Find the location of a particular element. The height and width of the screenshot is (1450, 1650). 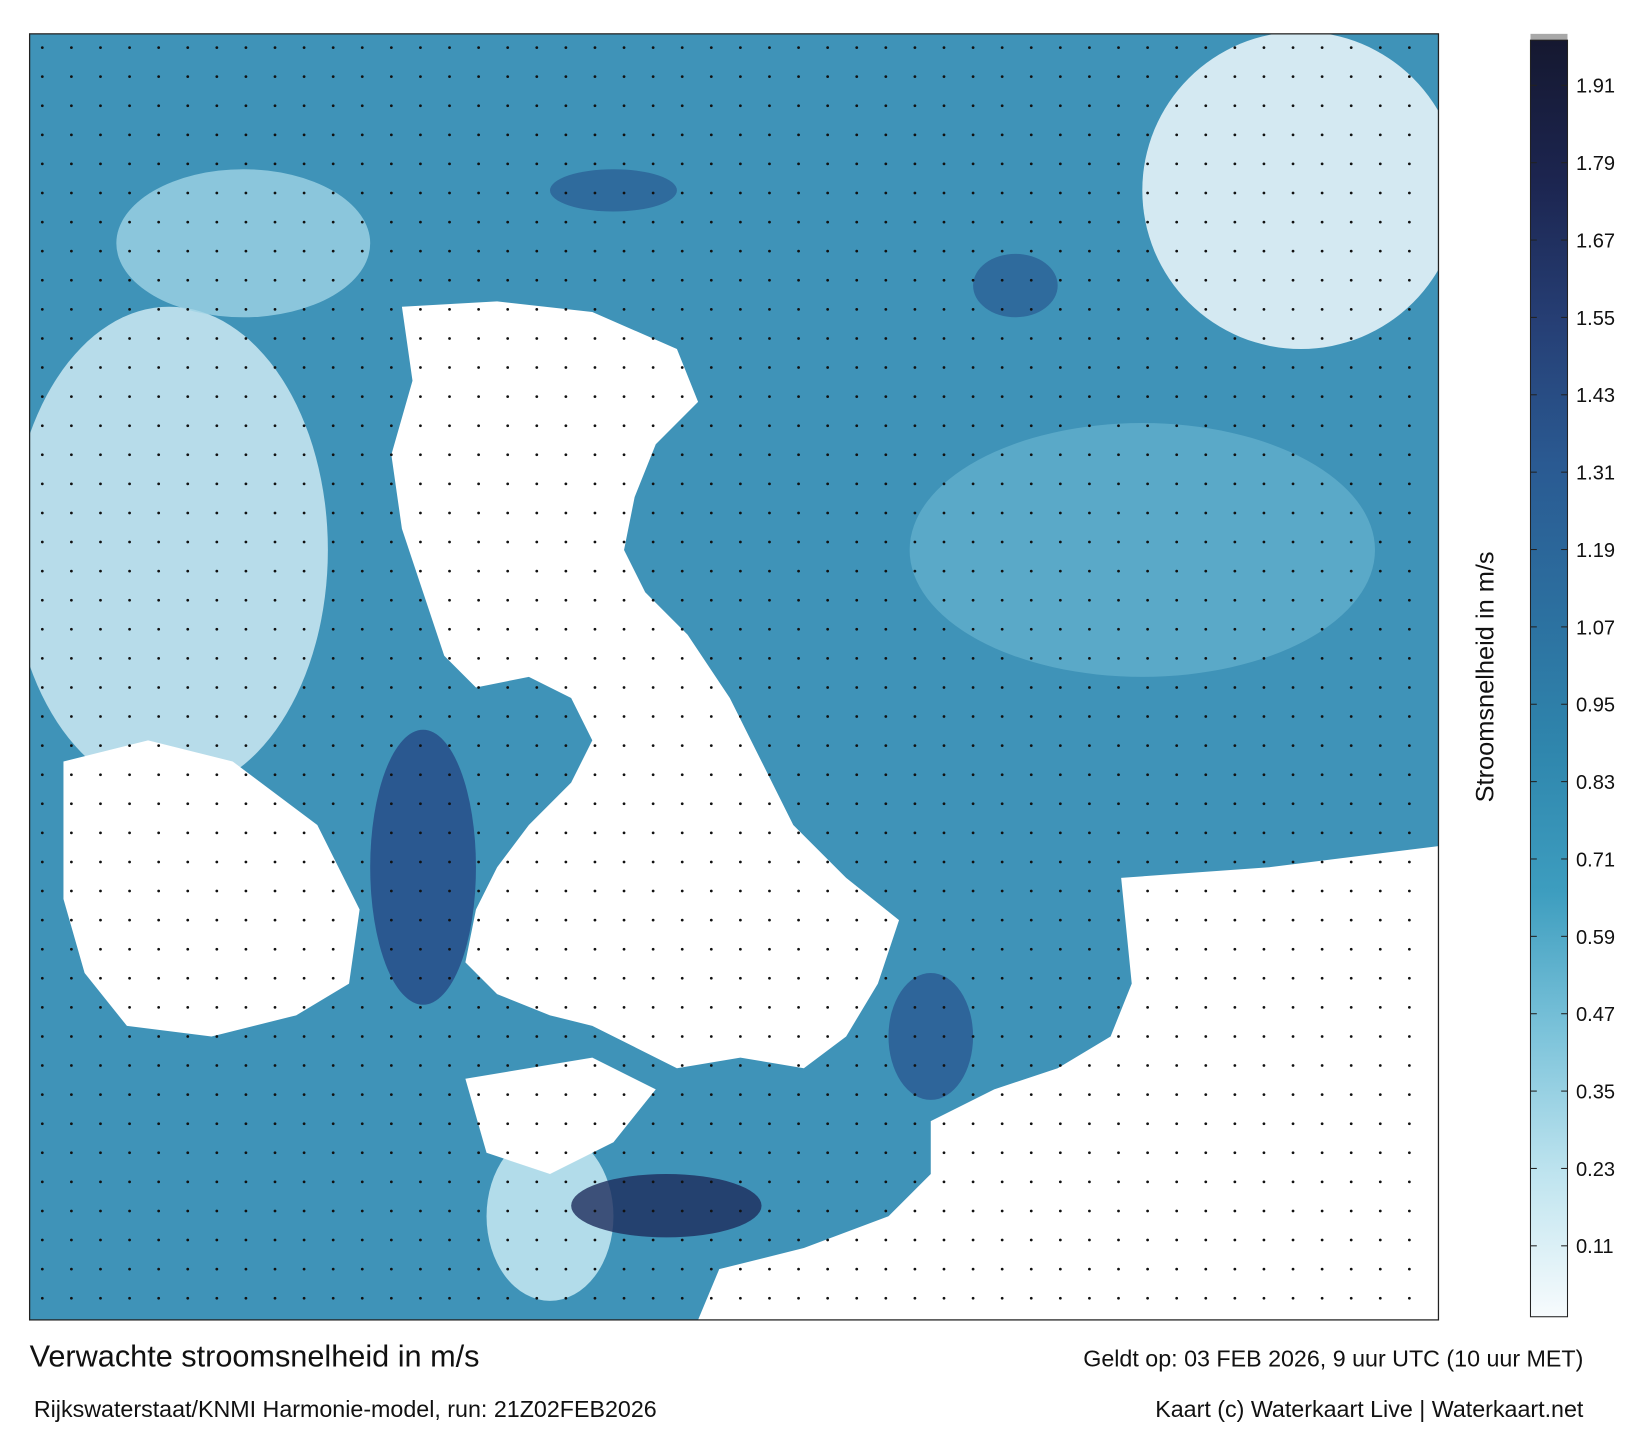

colorbar-tick-label: 0.83 is located at coordinates (1595, 783).